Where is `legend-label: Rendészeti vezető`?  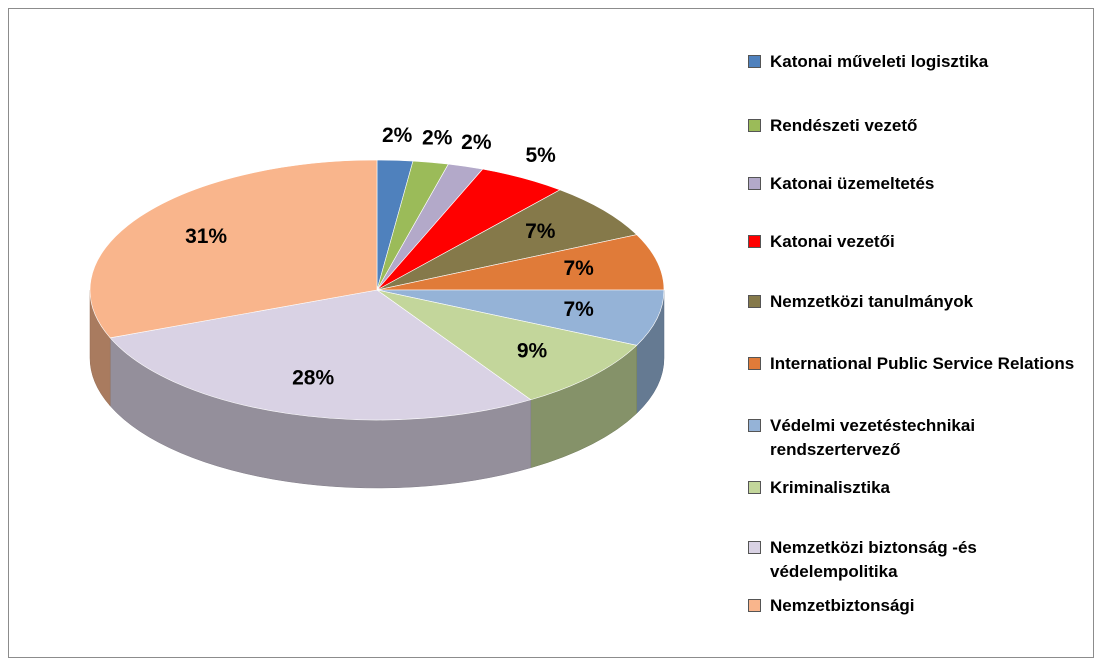 legend-label: Rendészeti vezető is located at coordinates (844, 125).